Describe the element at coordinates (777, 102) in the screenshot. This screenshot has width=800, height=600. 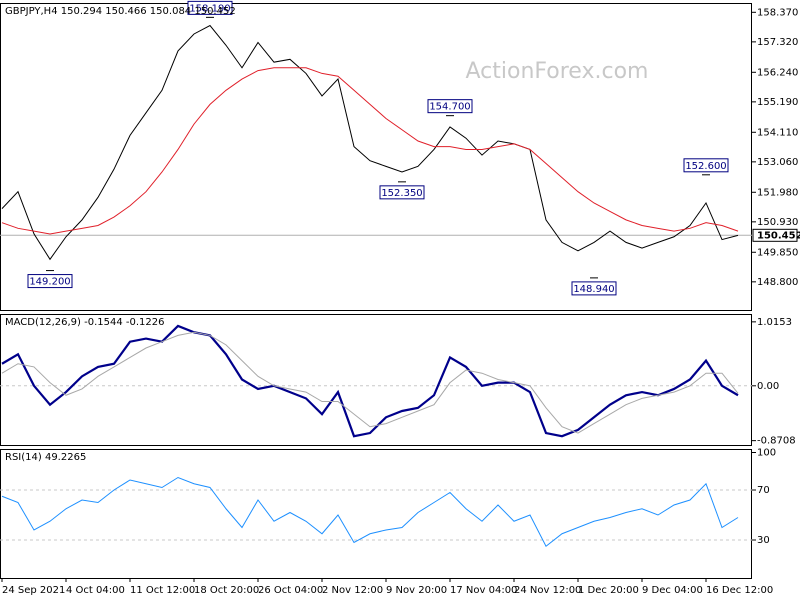
I see `y-tick-label: 155.190` at that location.